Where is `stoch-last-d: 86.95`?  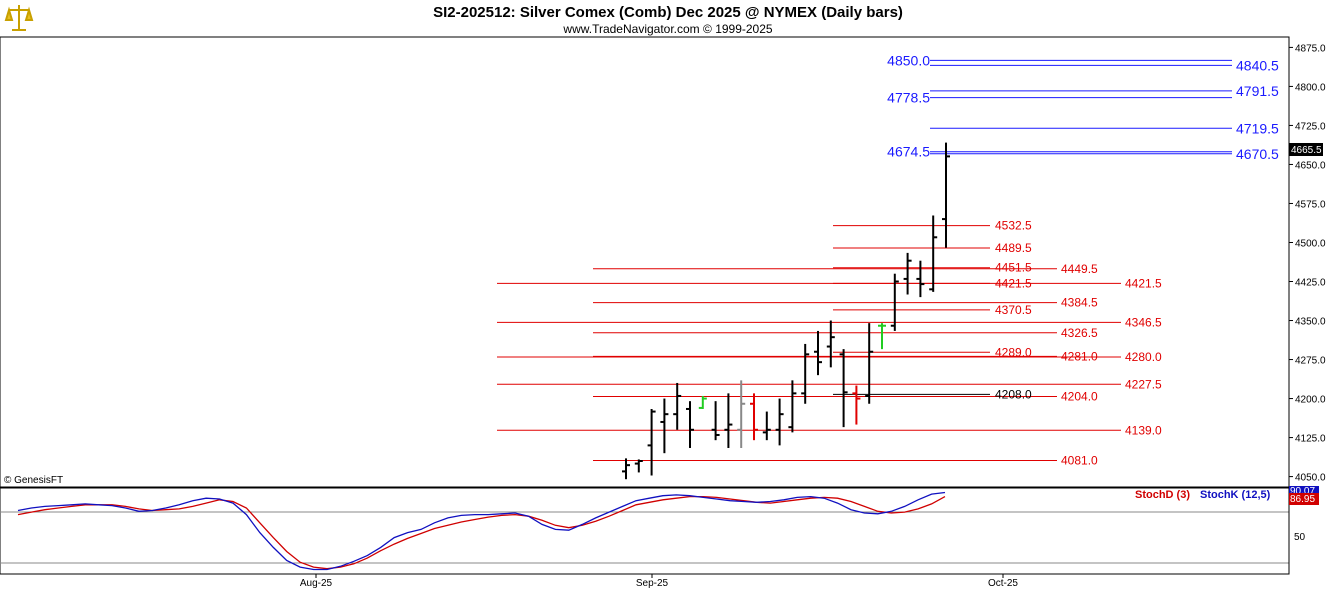
stoch-last-d: 86.95 is located at coordinates (1304, 499).